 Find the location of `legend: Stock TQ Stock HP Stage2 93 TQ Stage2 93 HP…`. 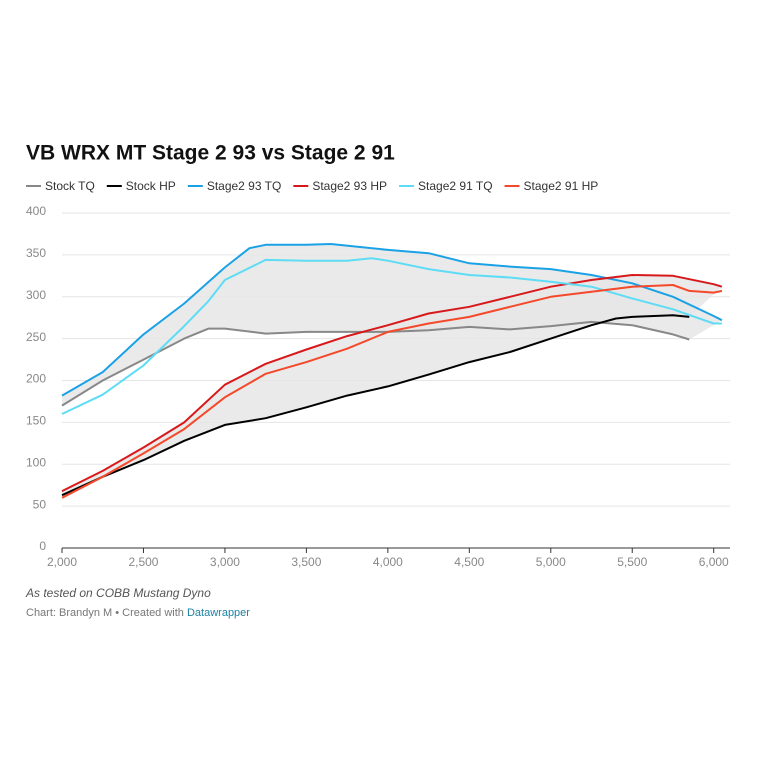

legend: Stock TQ Stock HP Stage2 93 TQ Stage2 93 HP… is located at coordinates (312, 186).